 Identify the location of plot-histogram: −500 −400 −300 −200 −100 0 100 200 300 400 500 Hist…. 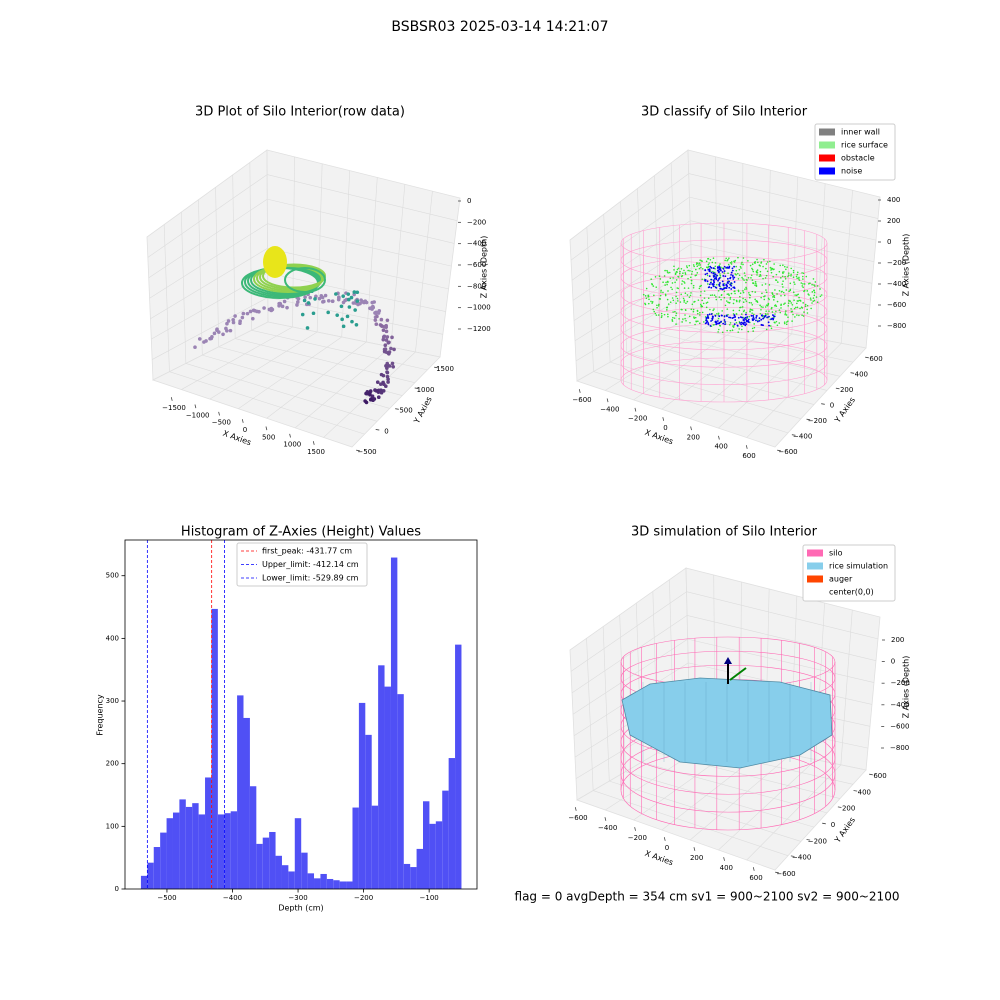
(287, 719).